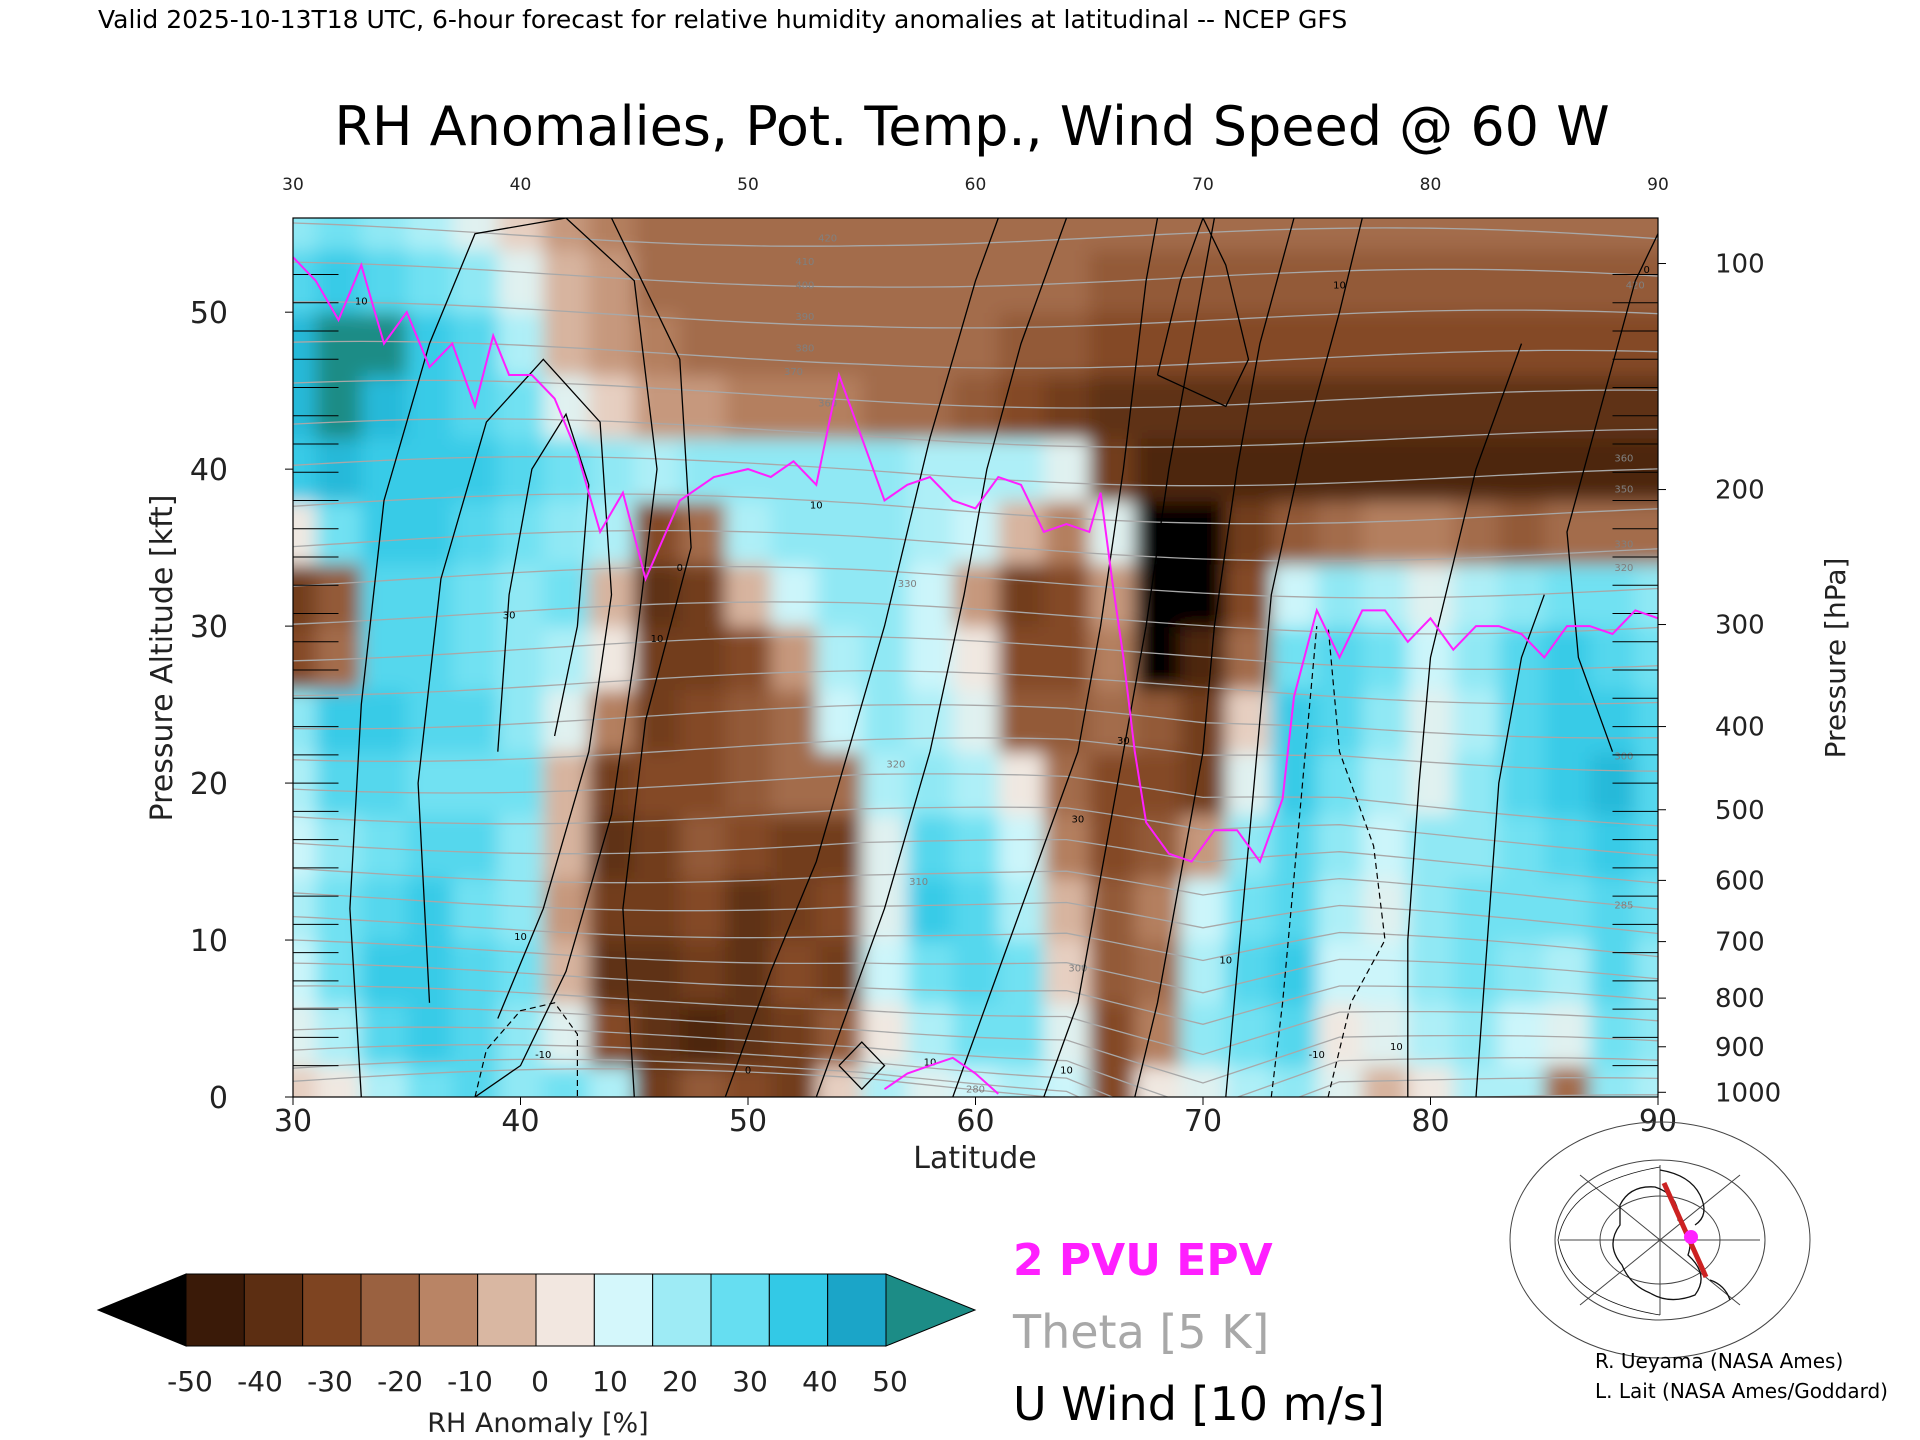  I want to click on theta-label: 285, so click(1623, 906).